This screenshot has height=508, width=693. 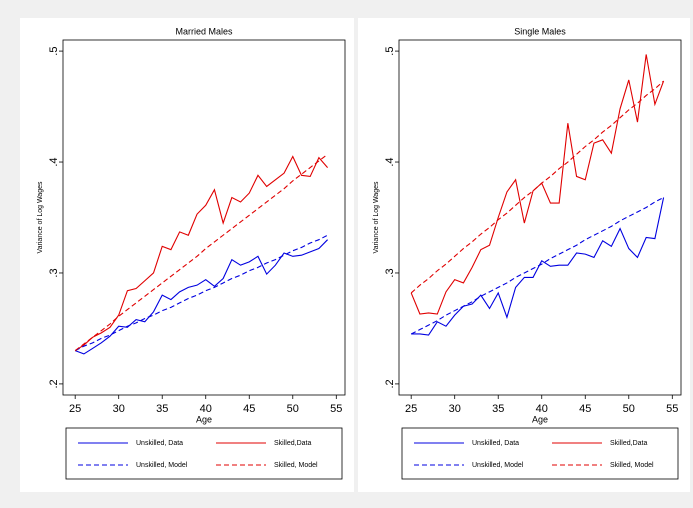 What do you see at coordinates (540, 31) in the screenshot?
I see `chart-title: Single Males` at bounding box center [540, 31].